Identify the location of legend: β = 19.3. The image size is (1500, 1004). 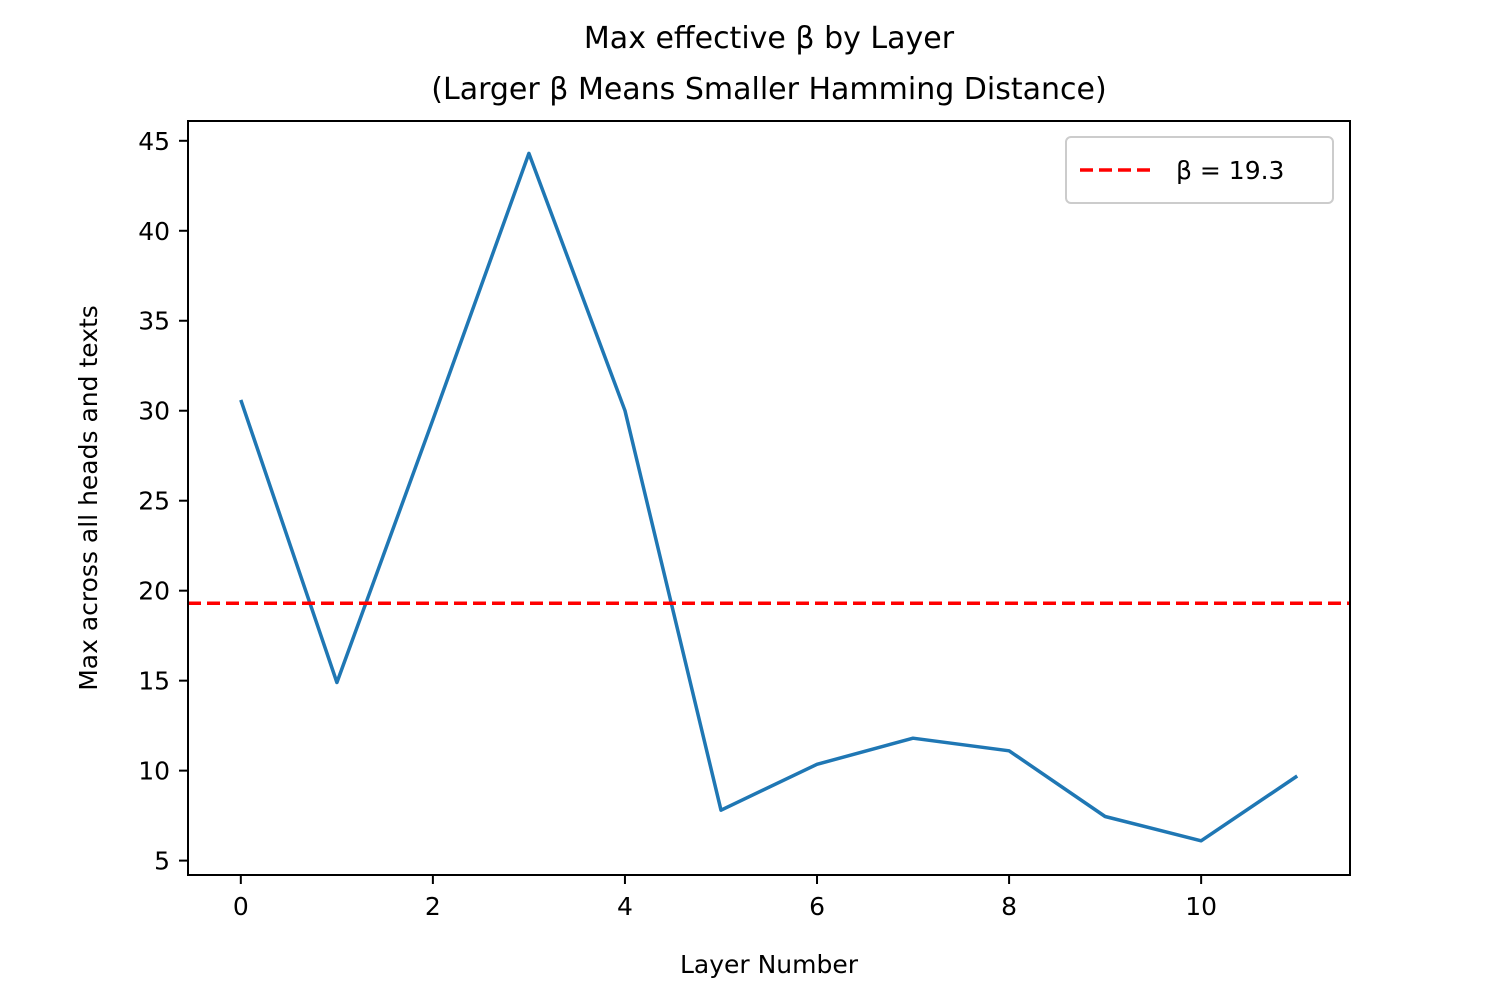
(1199, 170).